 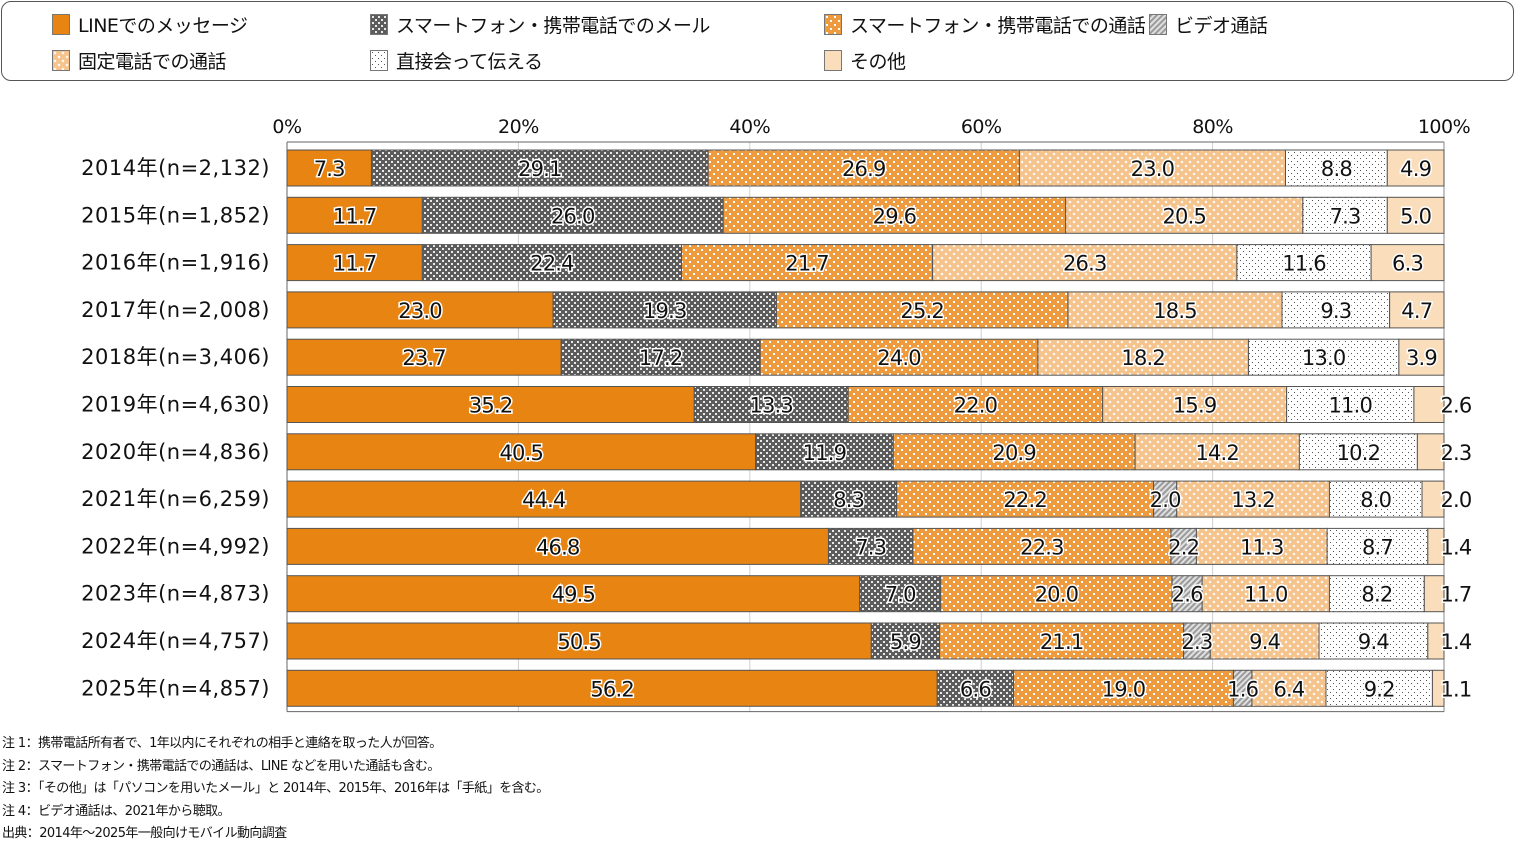 I want to click on legend-swatch-finedots-icon, so click(x=379, y=60).